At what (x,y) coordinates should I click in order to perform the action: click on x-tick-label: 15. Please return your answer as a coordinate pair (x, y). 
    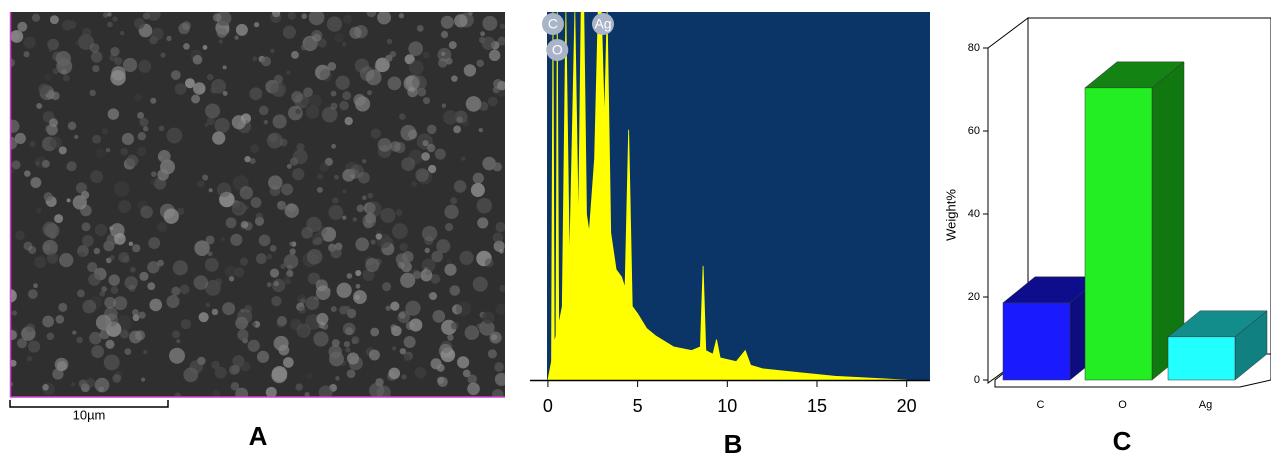
    Looking at the image, I should click on (817, 406).